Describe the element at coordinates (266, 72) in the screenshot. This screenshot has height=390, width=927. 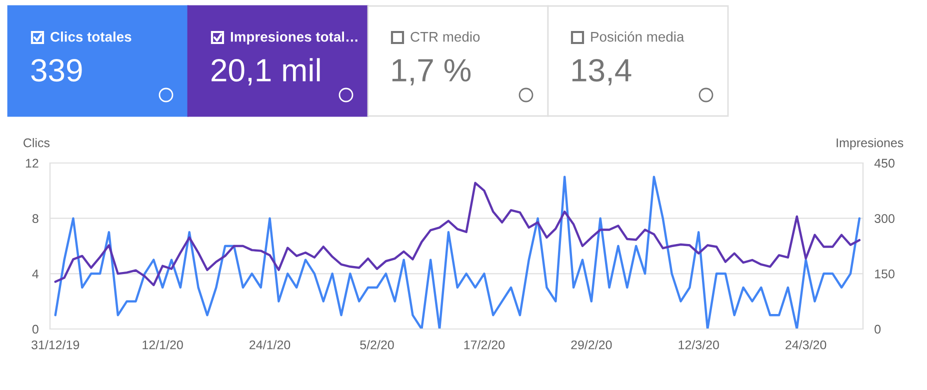
I see `text: 20,1 mil` at that location.